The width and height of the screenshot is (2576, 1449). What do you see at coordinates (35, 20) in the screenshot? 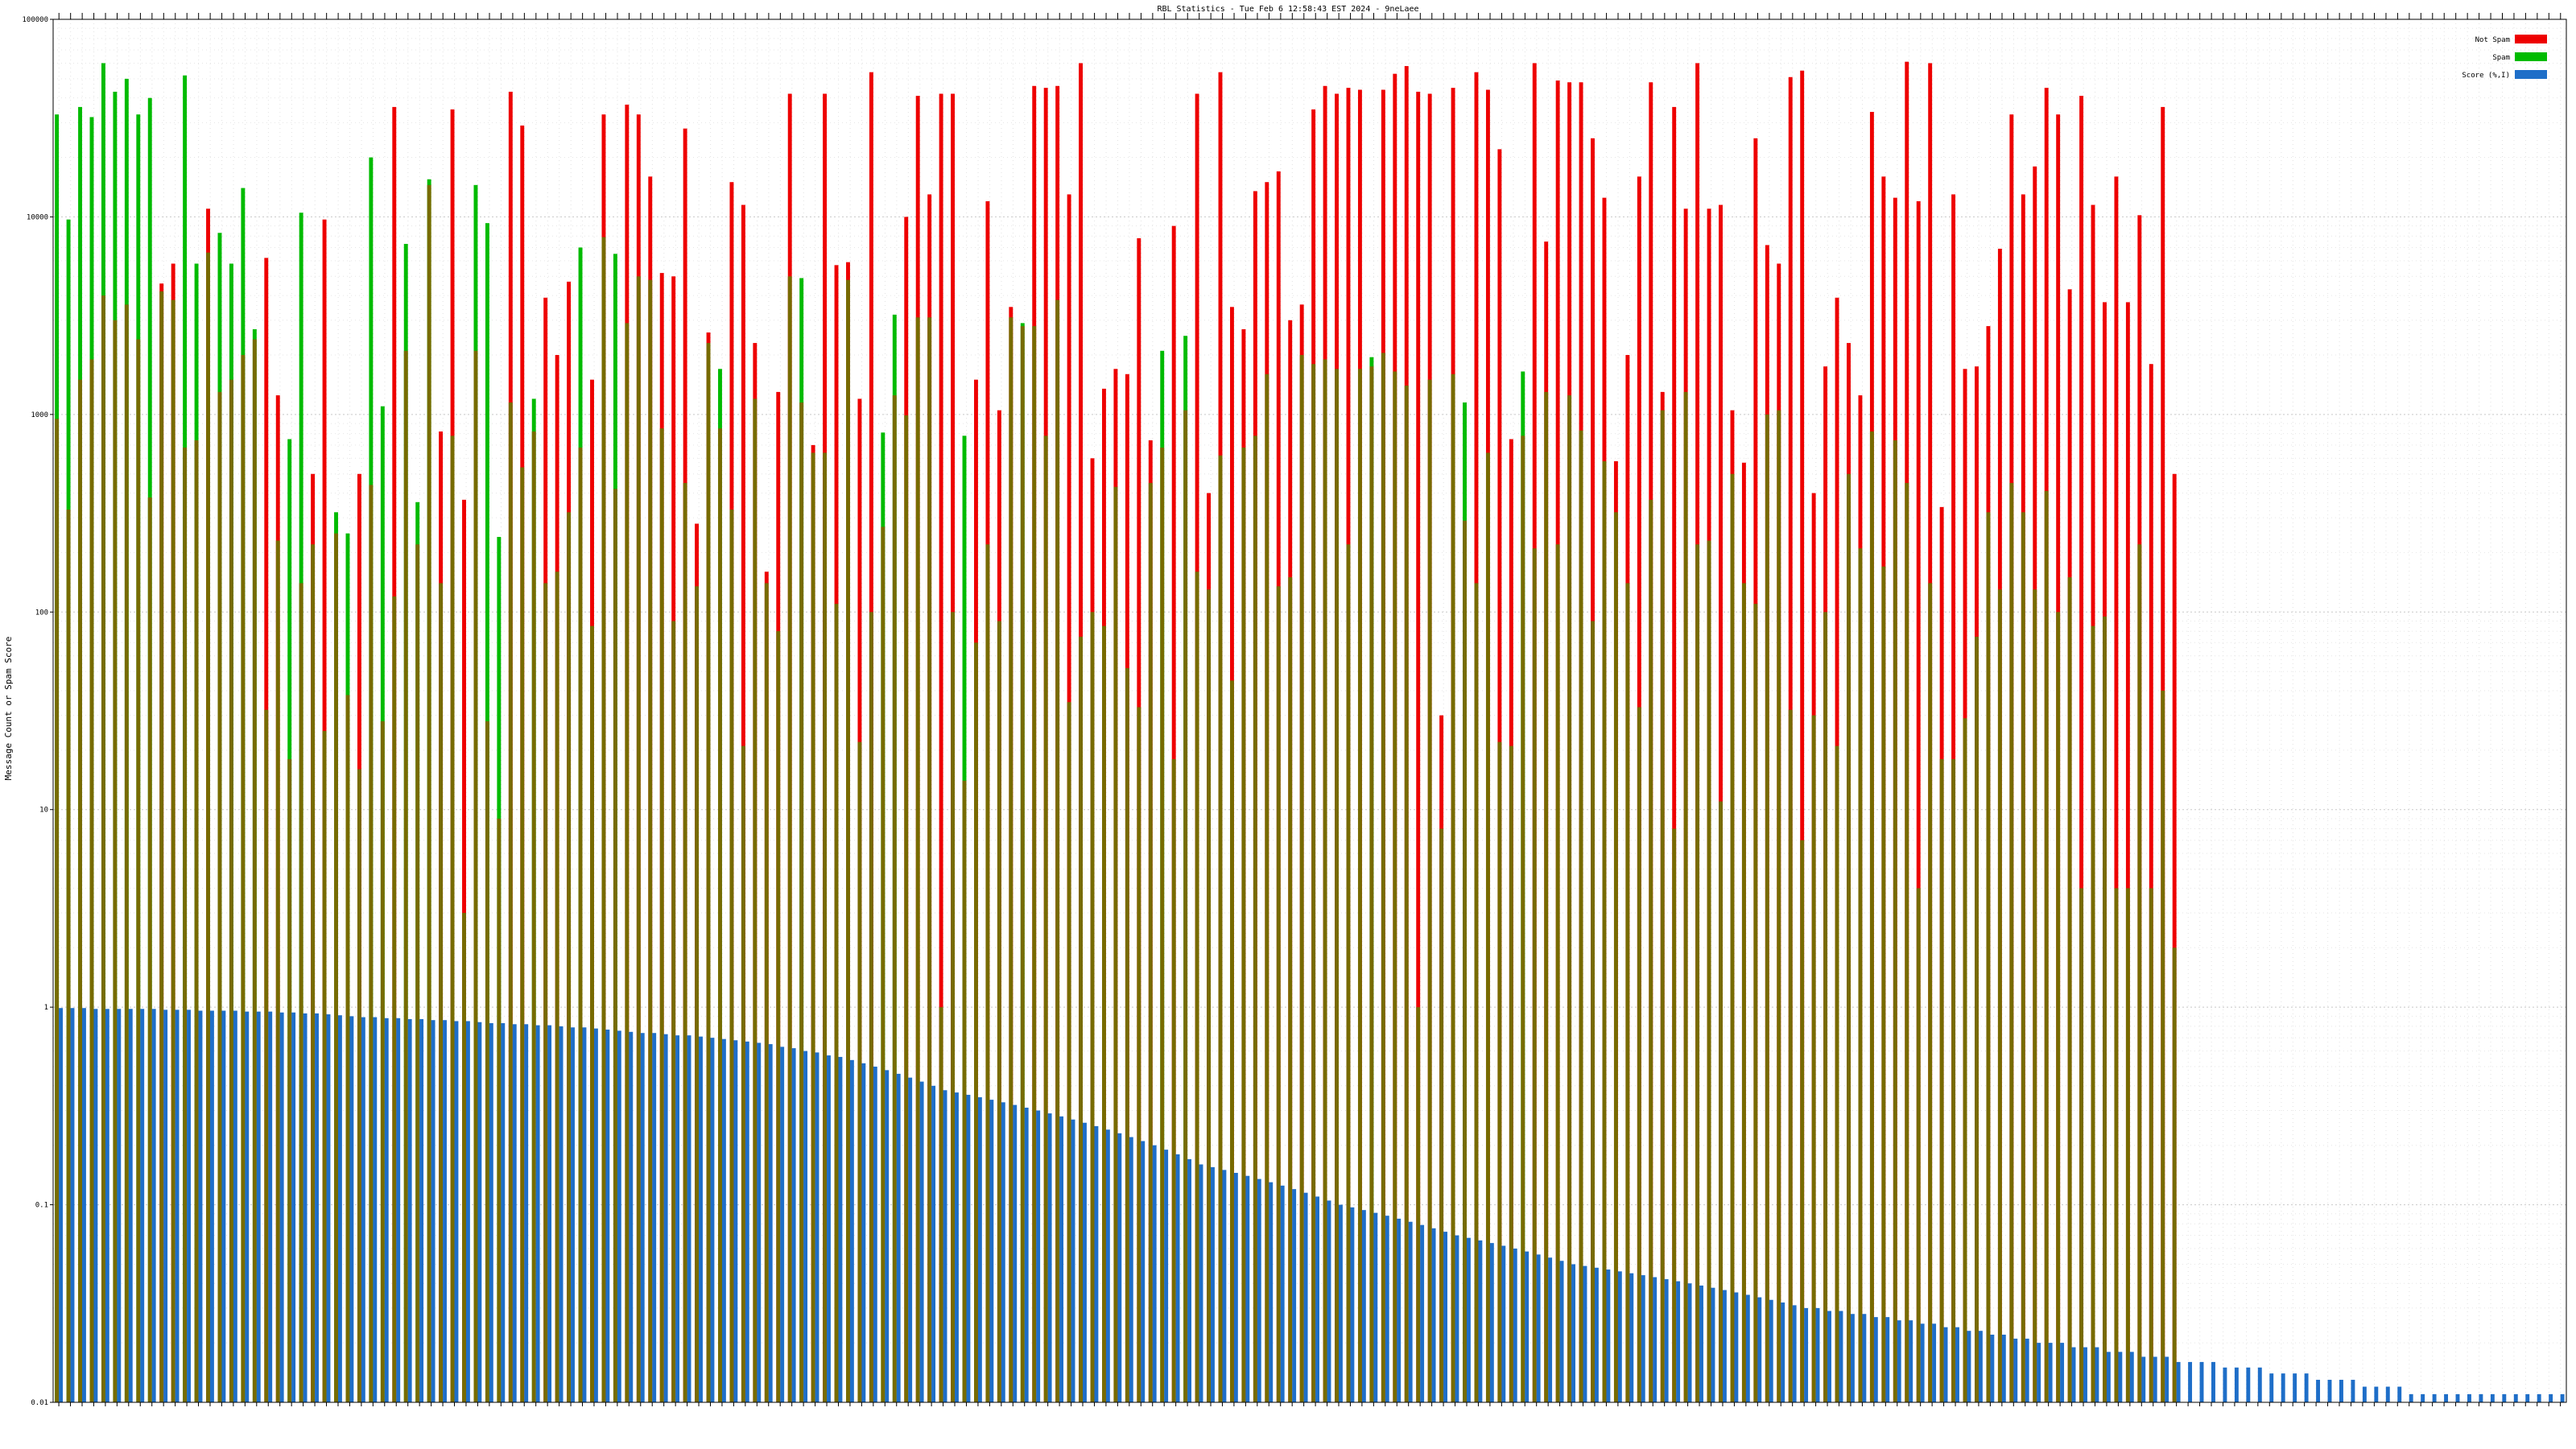
I see `y-tick-label: 100000` at bounding box center [35, 20].